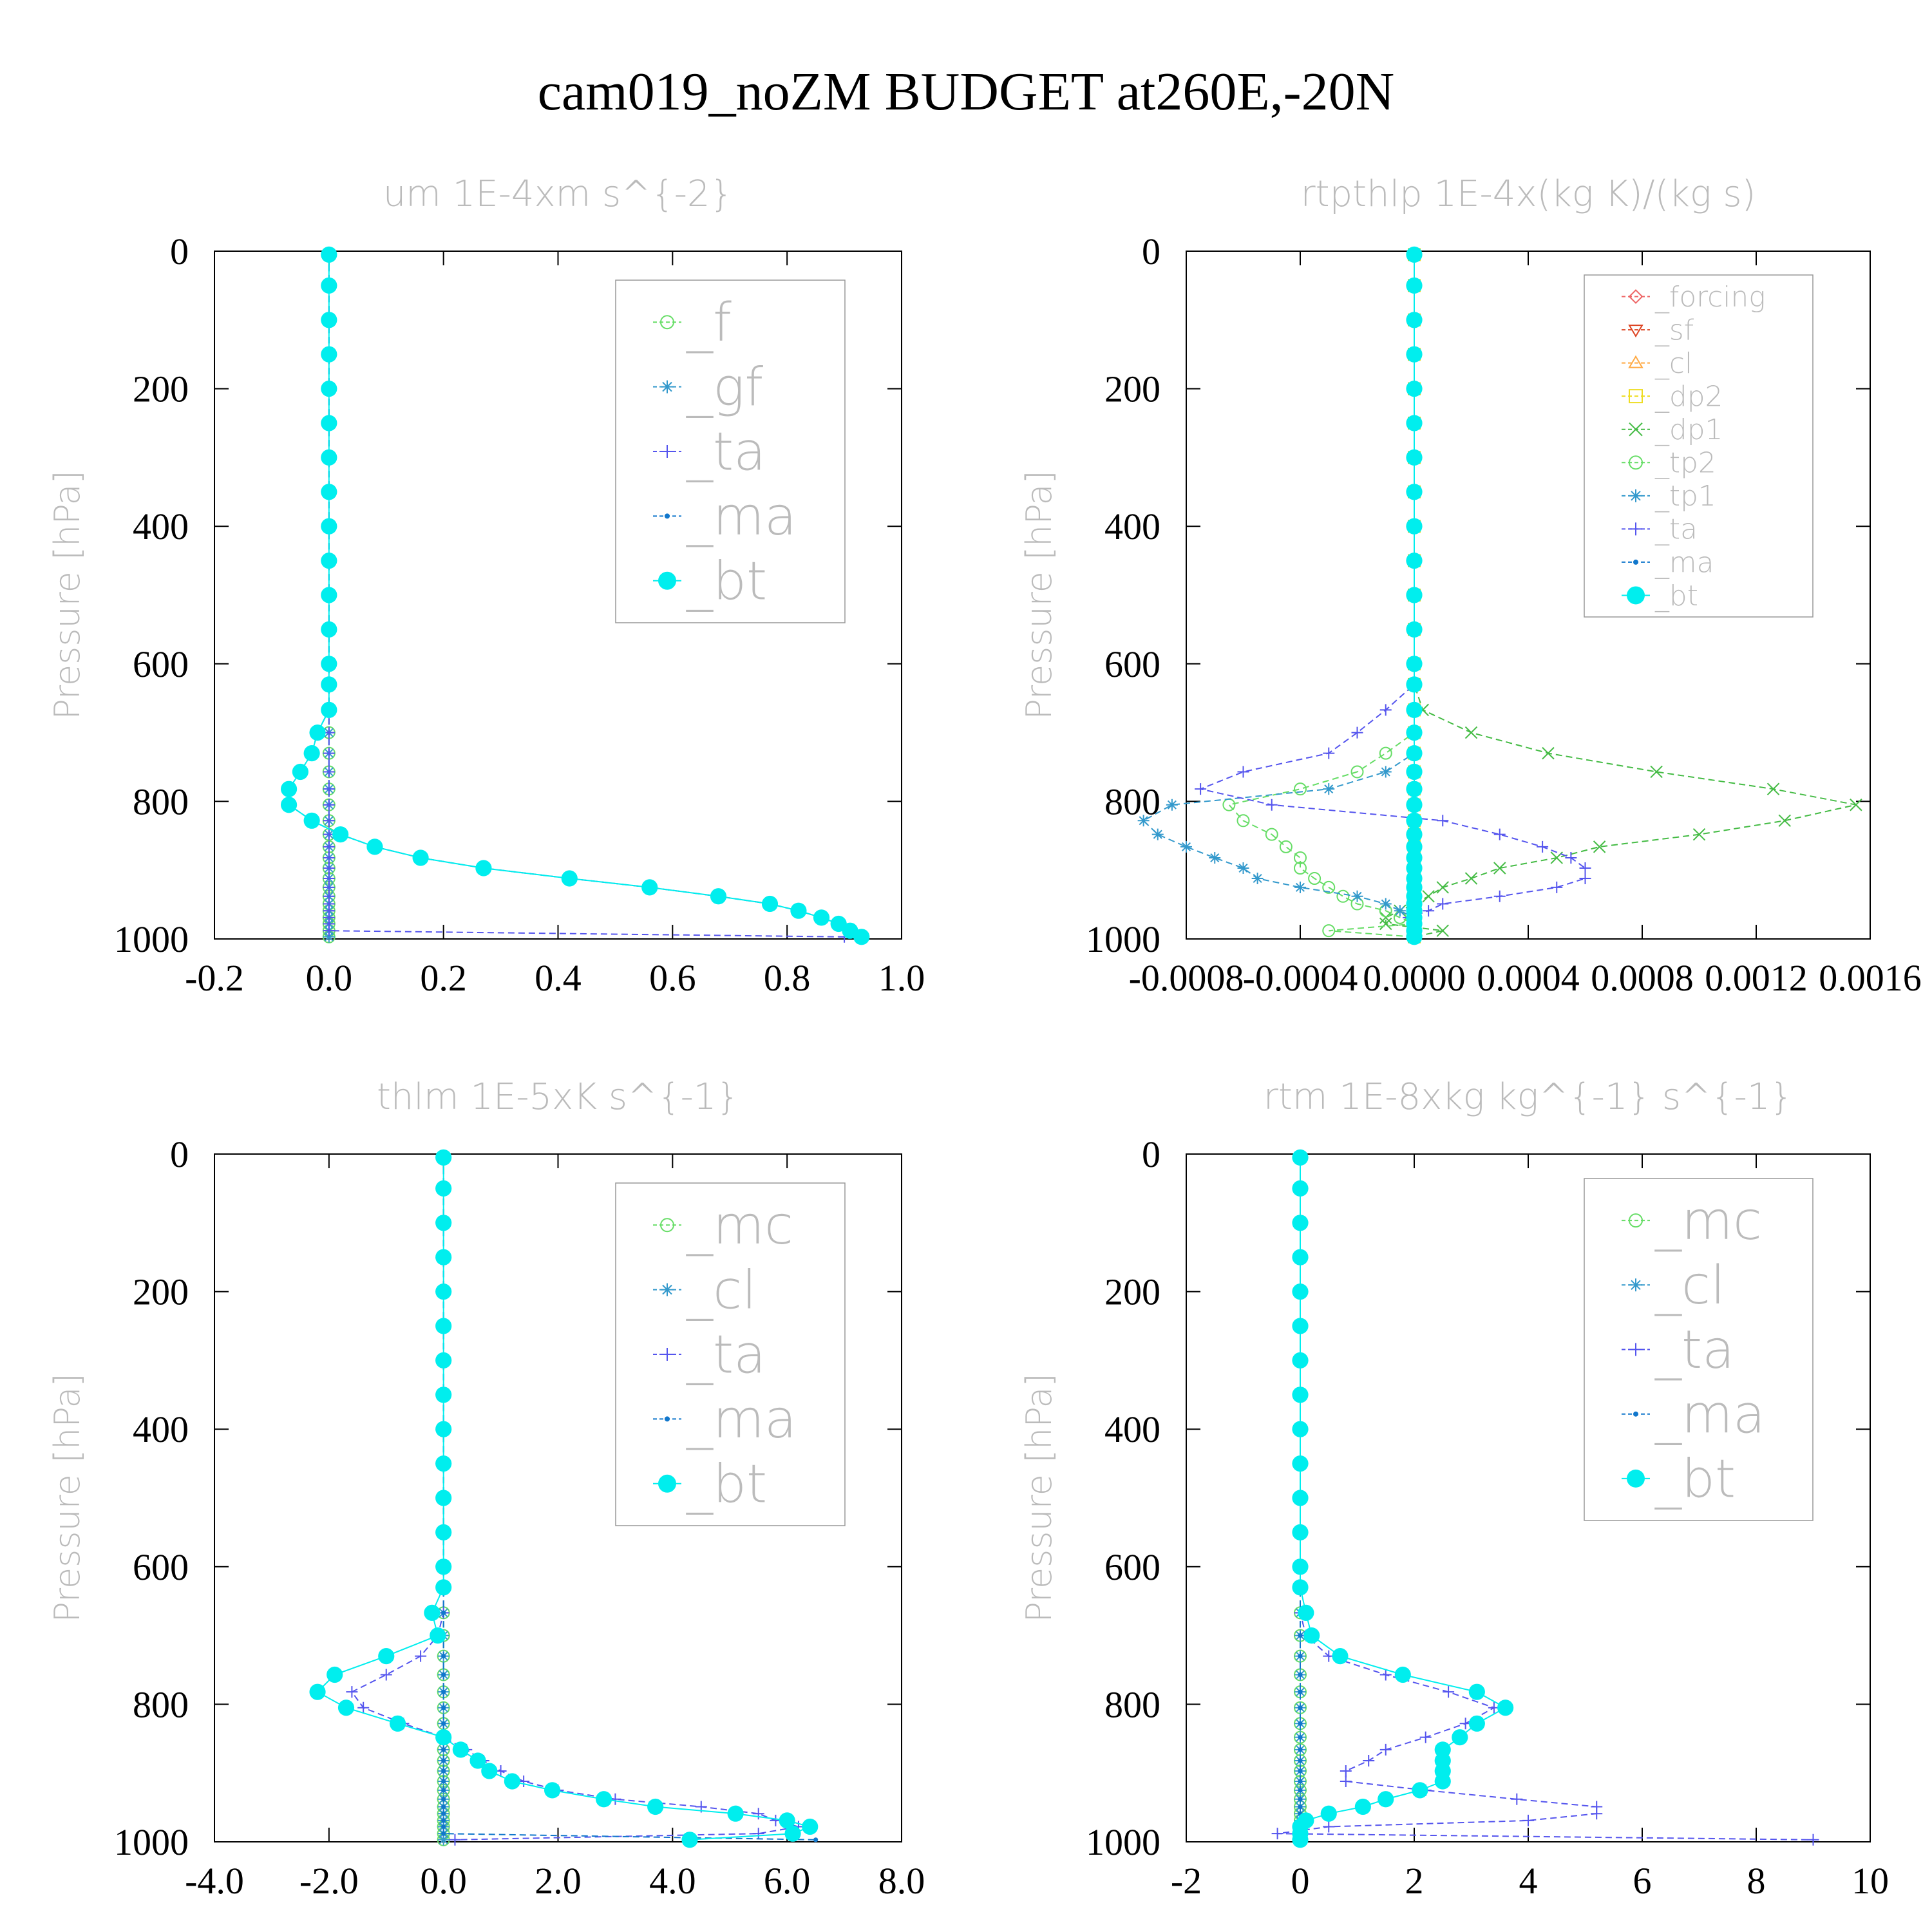  What do you see at coordinates (1688, 397) in the screenshot?
I see `legend-label: _dp2` at bounding box center [1688, 397].